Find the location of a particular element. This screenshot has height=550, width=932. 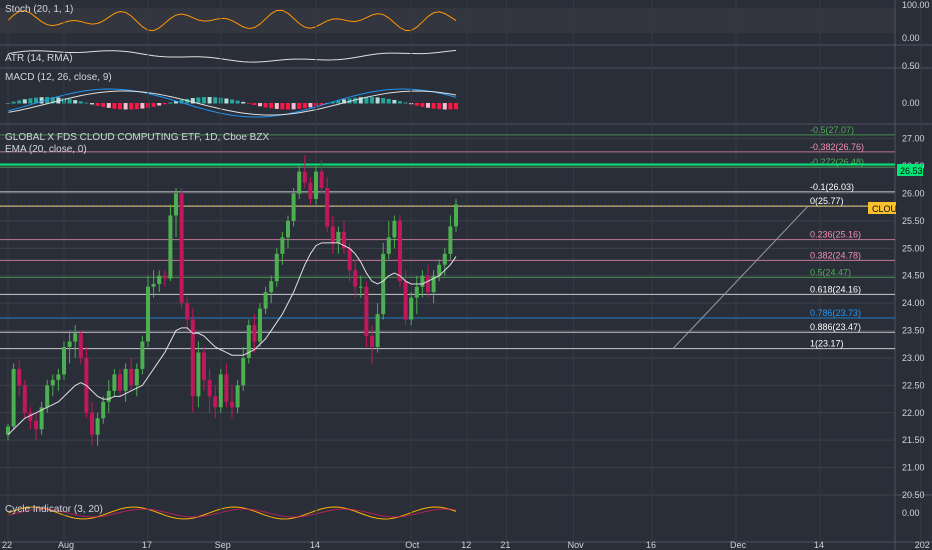

fib-label: 0.236(25.16) is located at coordinates (835, 235).